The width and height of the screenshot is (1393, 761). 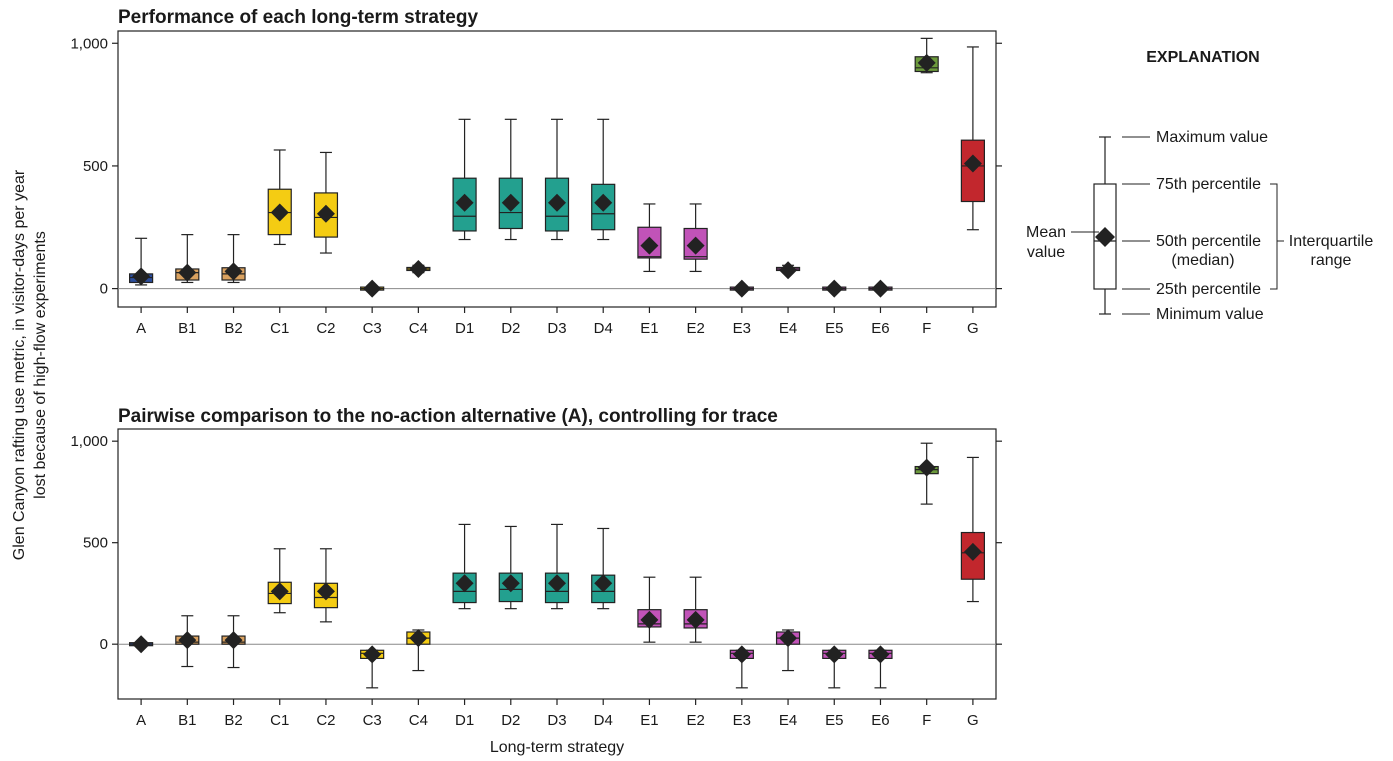 I want to click on x-axis-label: Long-term strategy, so click(x=557, y=747).